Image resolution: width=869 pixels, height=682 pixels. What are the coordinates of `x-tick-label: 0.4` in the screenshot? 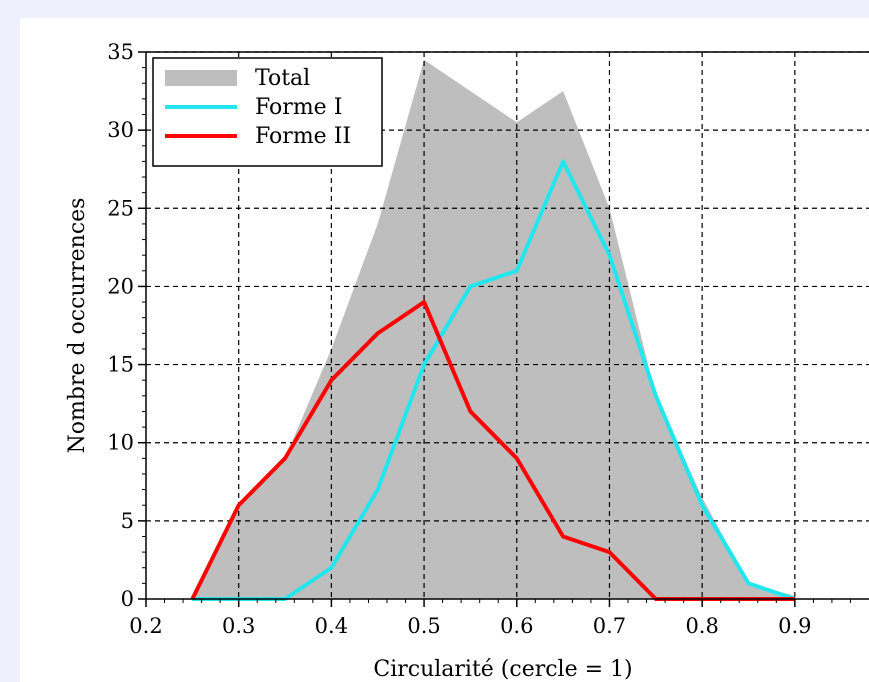 It's located at (331, 626).